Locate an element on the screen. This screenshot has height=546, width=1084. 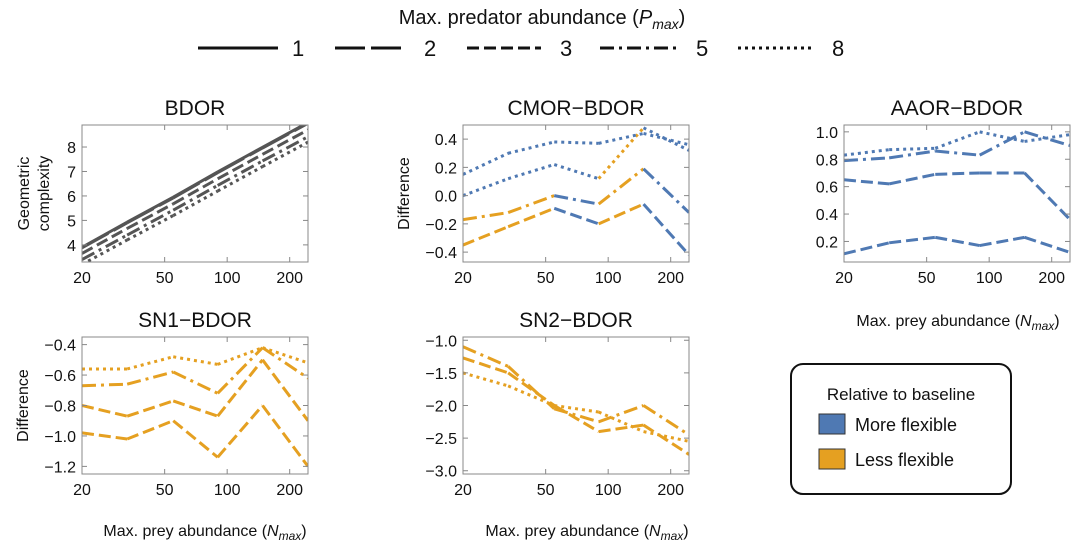
sn1-ytick-label-4: −0.4 is located at coordinates (60, 346).